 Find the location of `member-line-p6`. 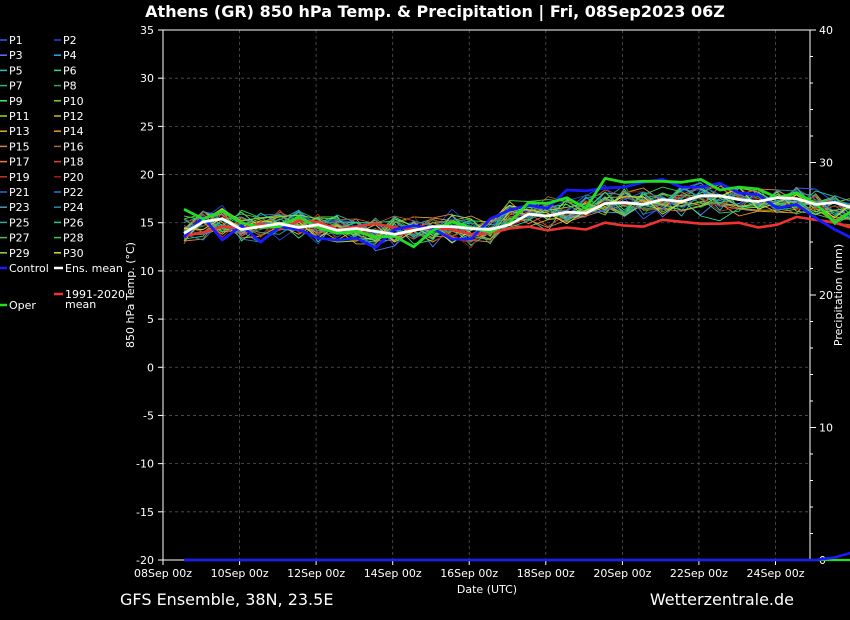

member-line-p6 is located at coordinates (516, 218).